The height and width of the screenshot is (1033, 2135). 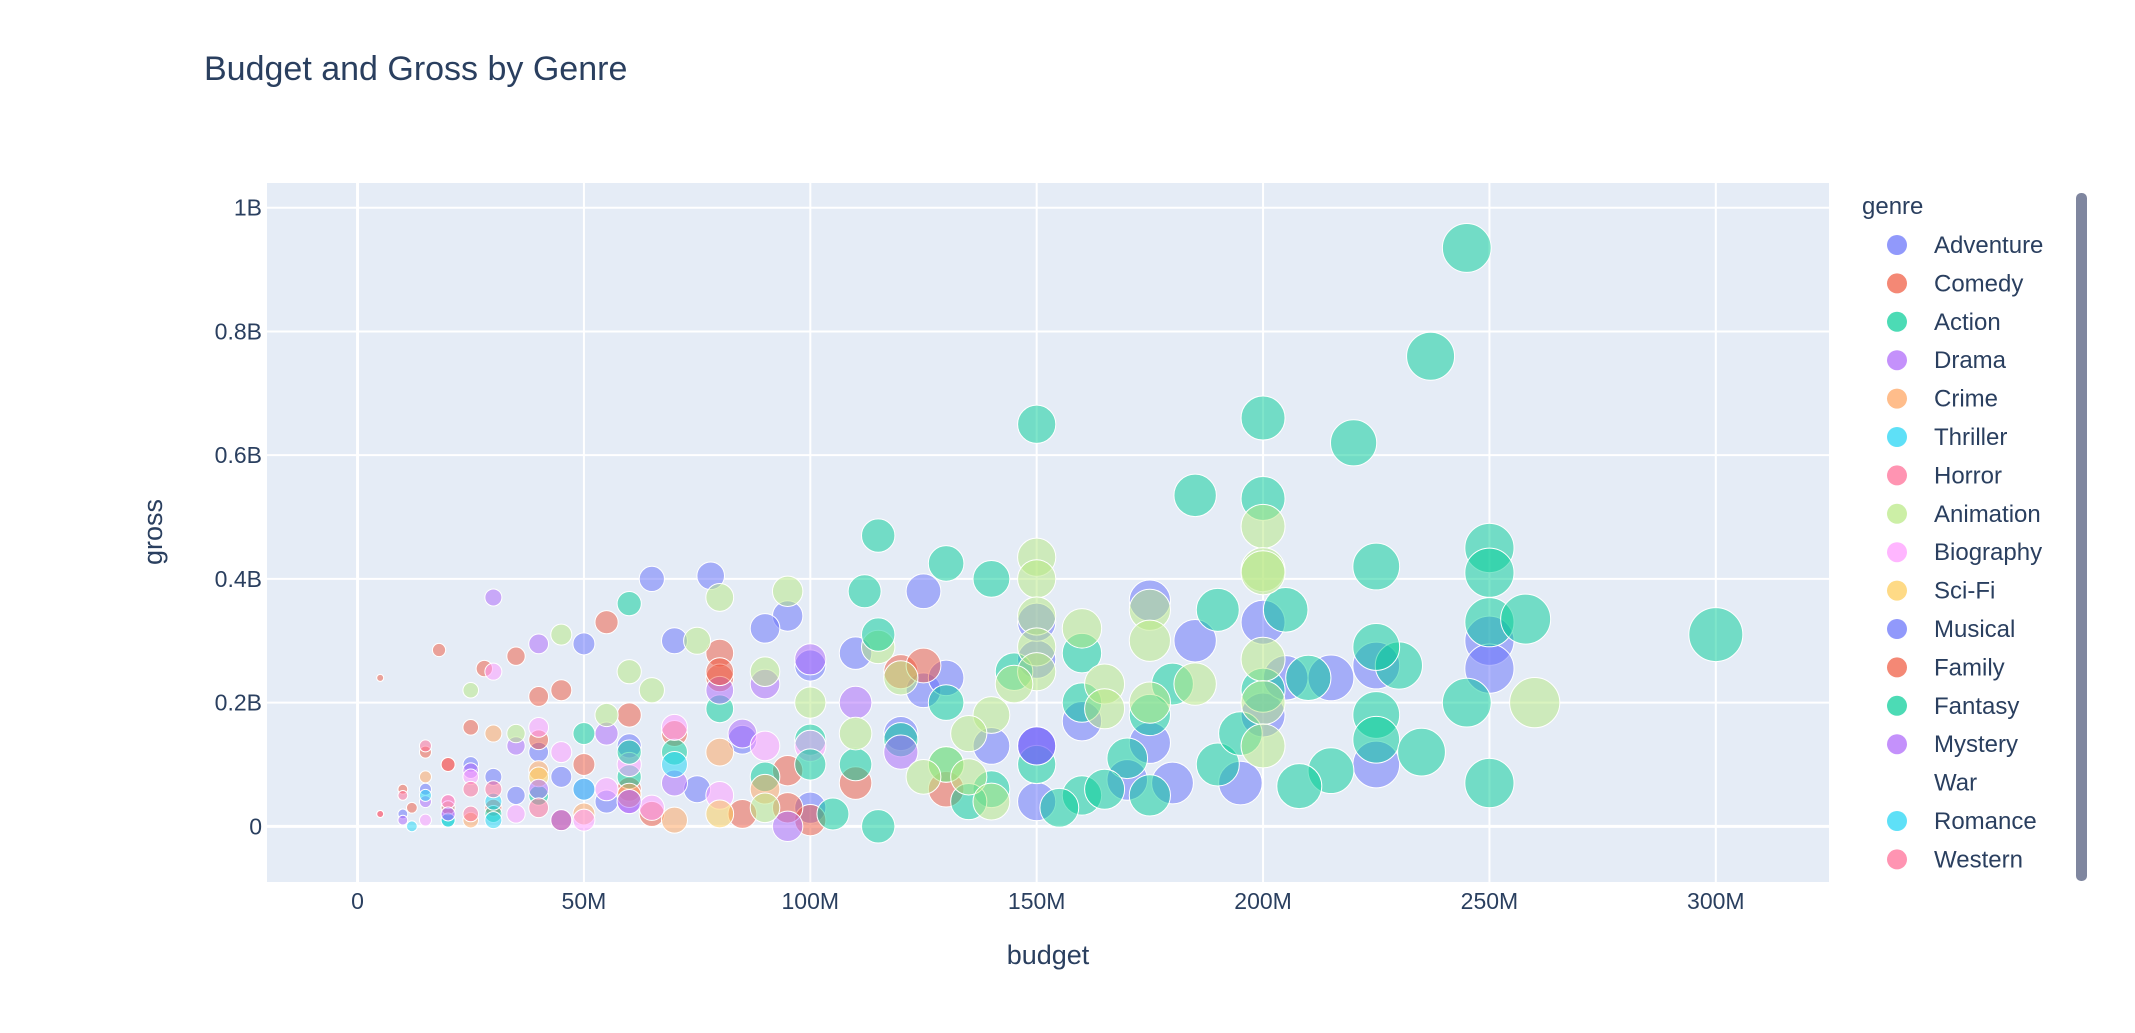 I want to click on legend-item-war: War, so click(x=1955, y=783).